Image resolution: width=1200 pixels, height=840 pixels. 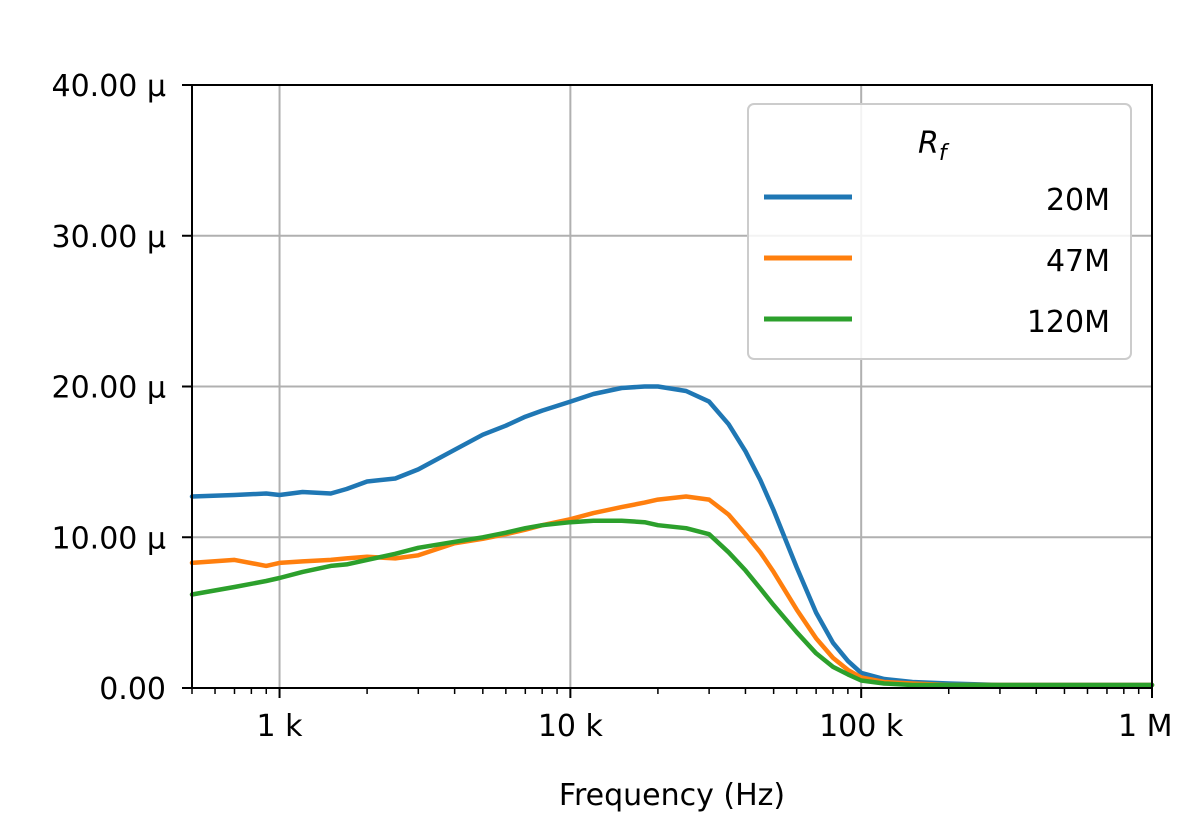 I want to click on y-tick-label: 10.00 μ, so click(x=108, y=538).